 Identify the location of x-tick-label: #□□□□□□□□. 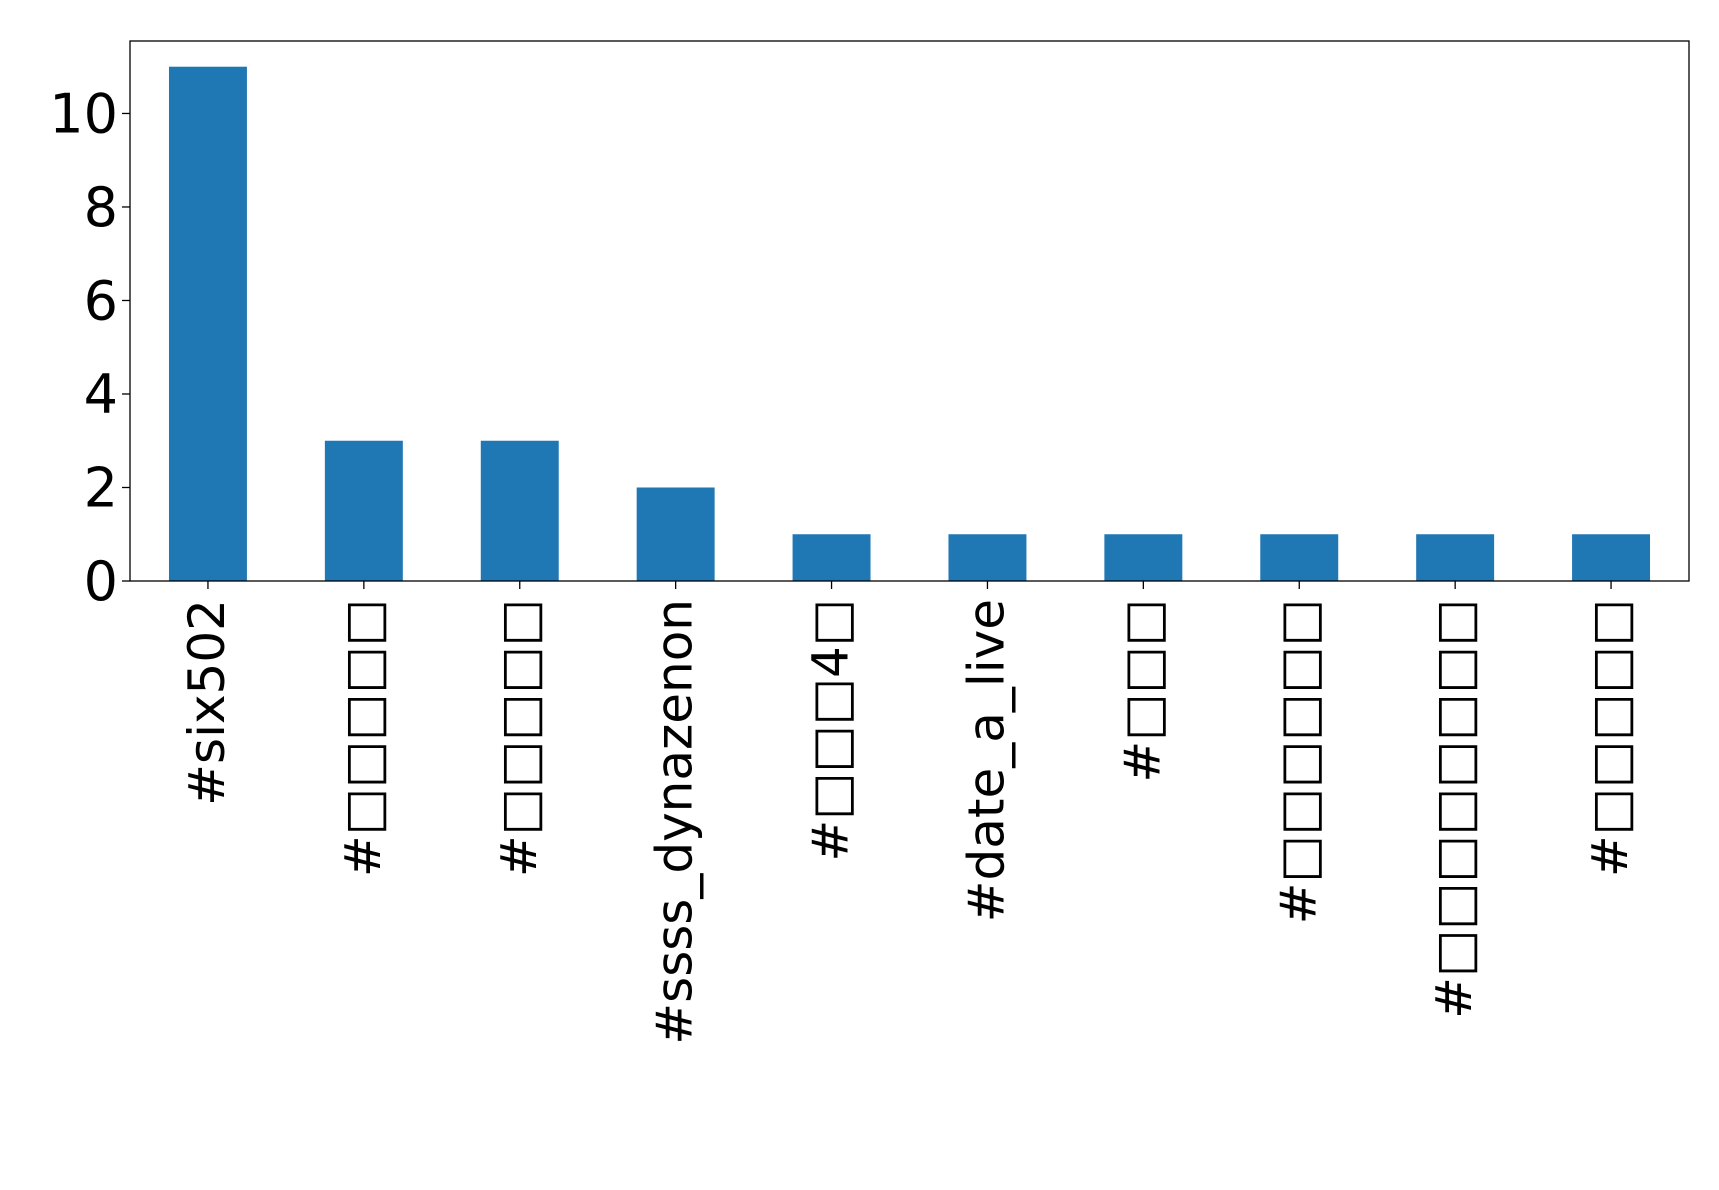
(1454, 809).